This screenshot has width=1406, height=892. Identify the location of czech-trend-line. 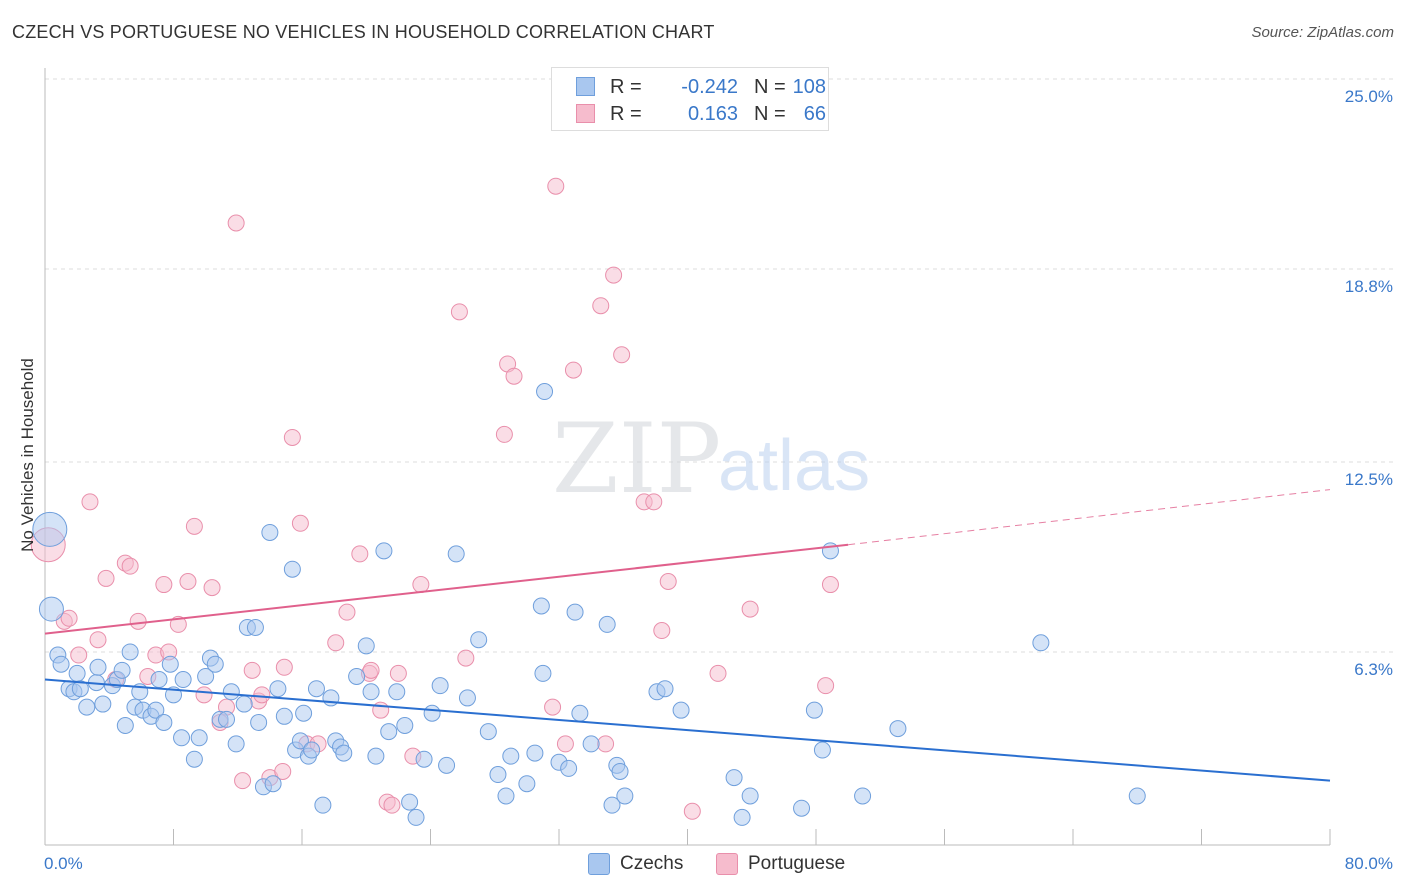
(687, 730).